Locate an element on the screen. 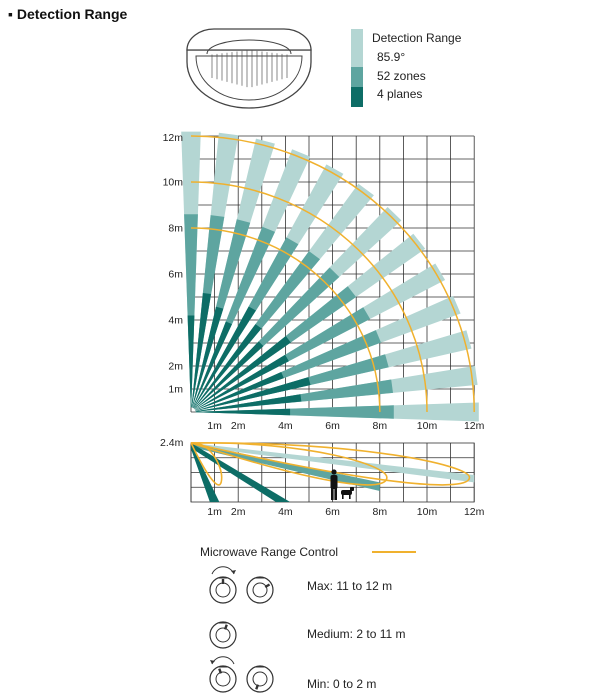 The width and height of the screenshot is (589, 698). side-x-axis-tick-label: 10m is located at coordinates (427, 512).